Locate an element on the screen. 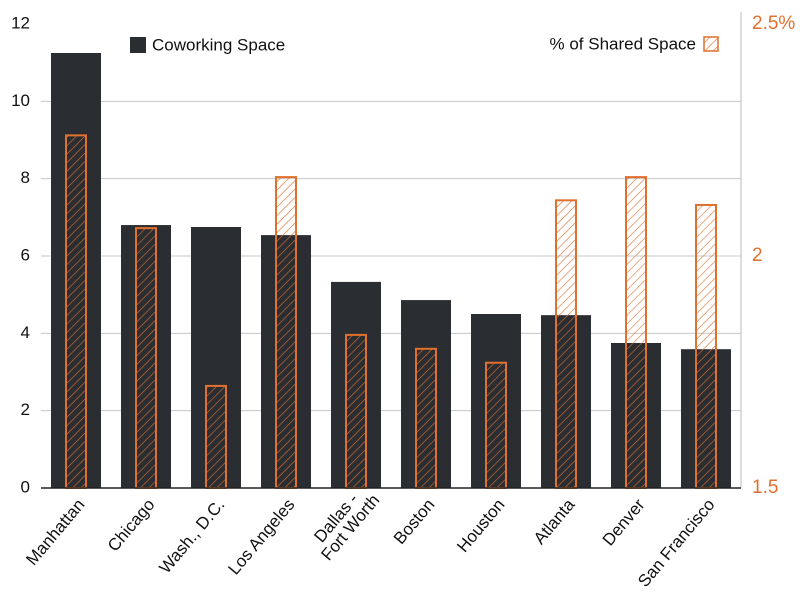 The width and height of the screenshot is (800, 600). x-tick-label: Manhattan is located at coordinates (55, 532).